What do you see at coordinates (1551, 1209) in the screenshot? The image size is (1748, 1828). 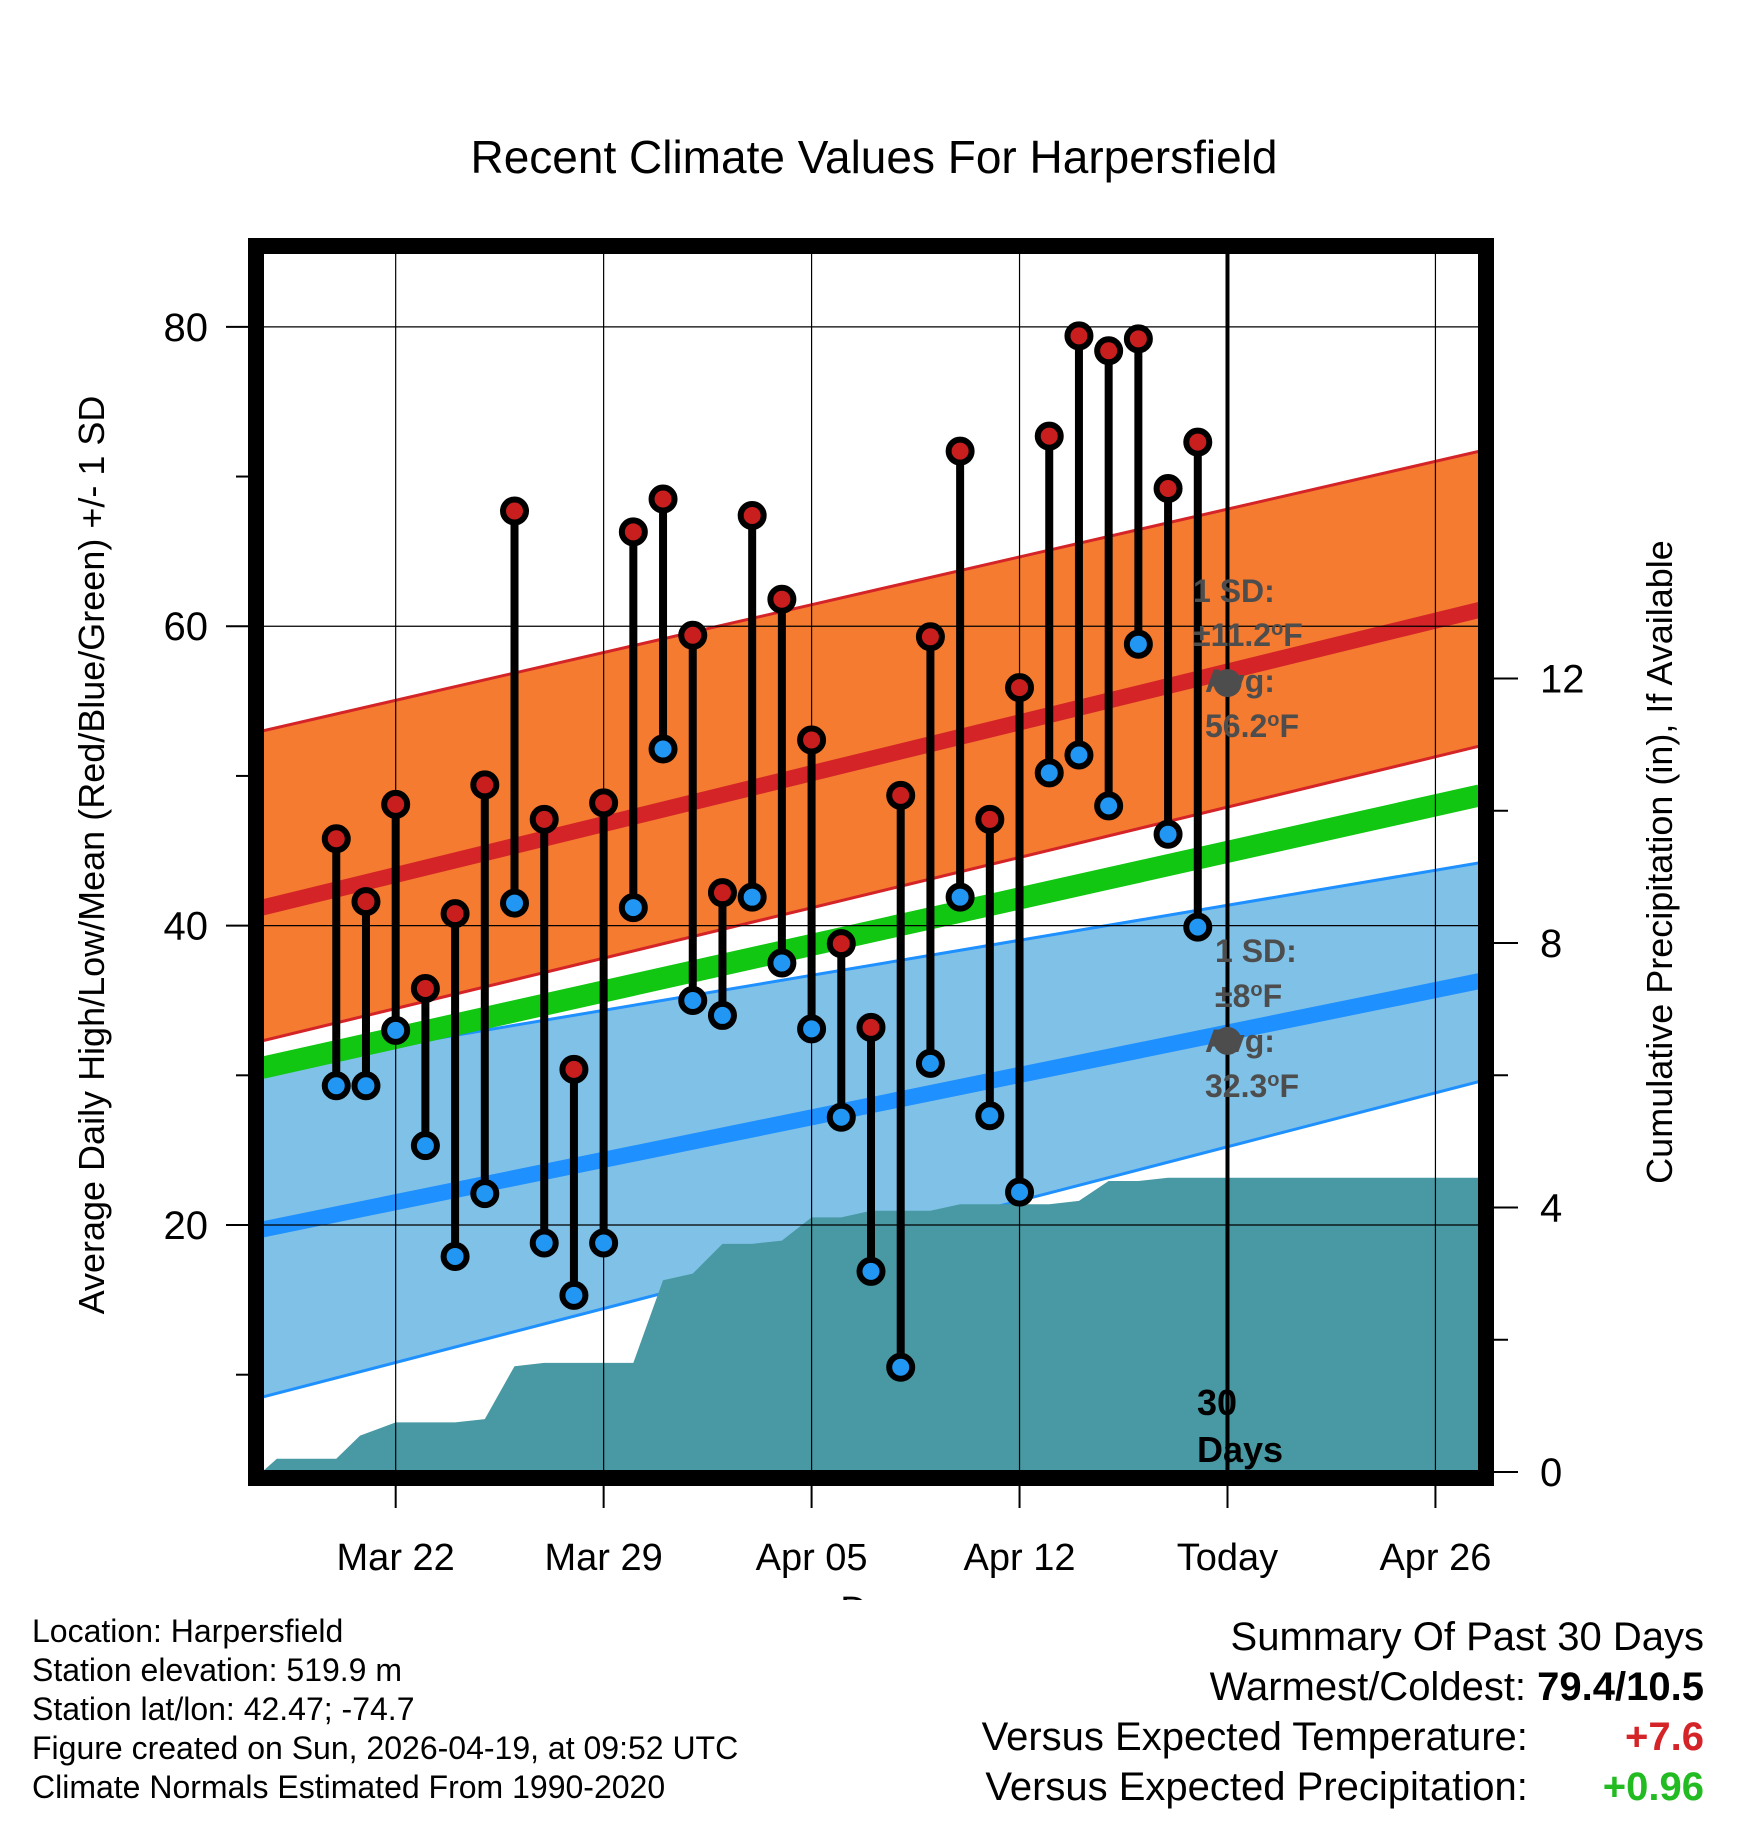 I see `y2-tick-label: 4` at bounding box center [1551, 1209].